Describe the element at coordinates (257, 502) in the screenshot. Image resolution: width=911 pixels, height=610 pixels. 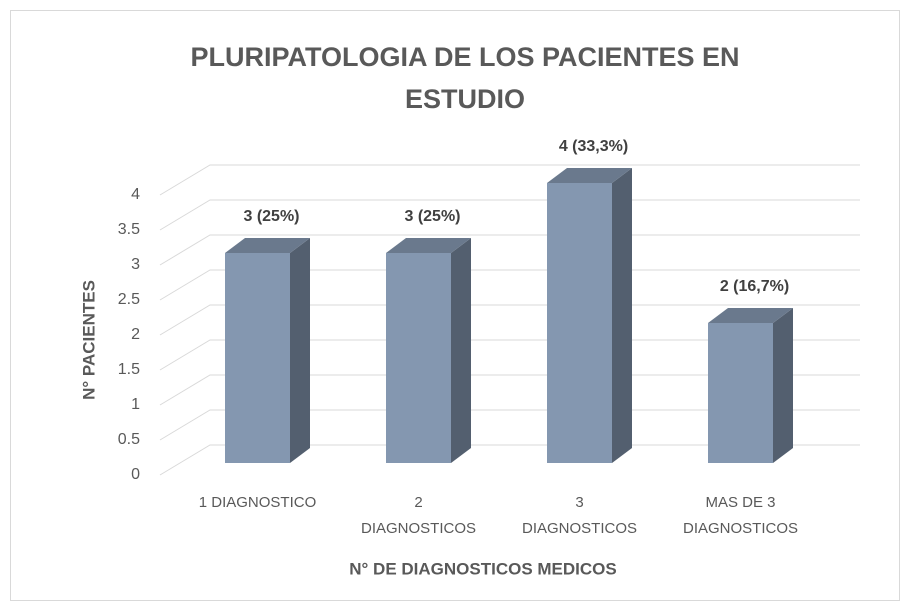
I see `x-tick-label: 1 DIAGNOSTICO` at that location.